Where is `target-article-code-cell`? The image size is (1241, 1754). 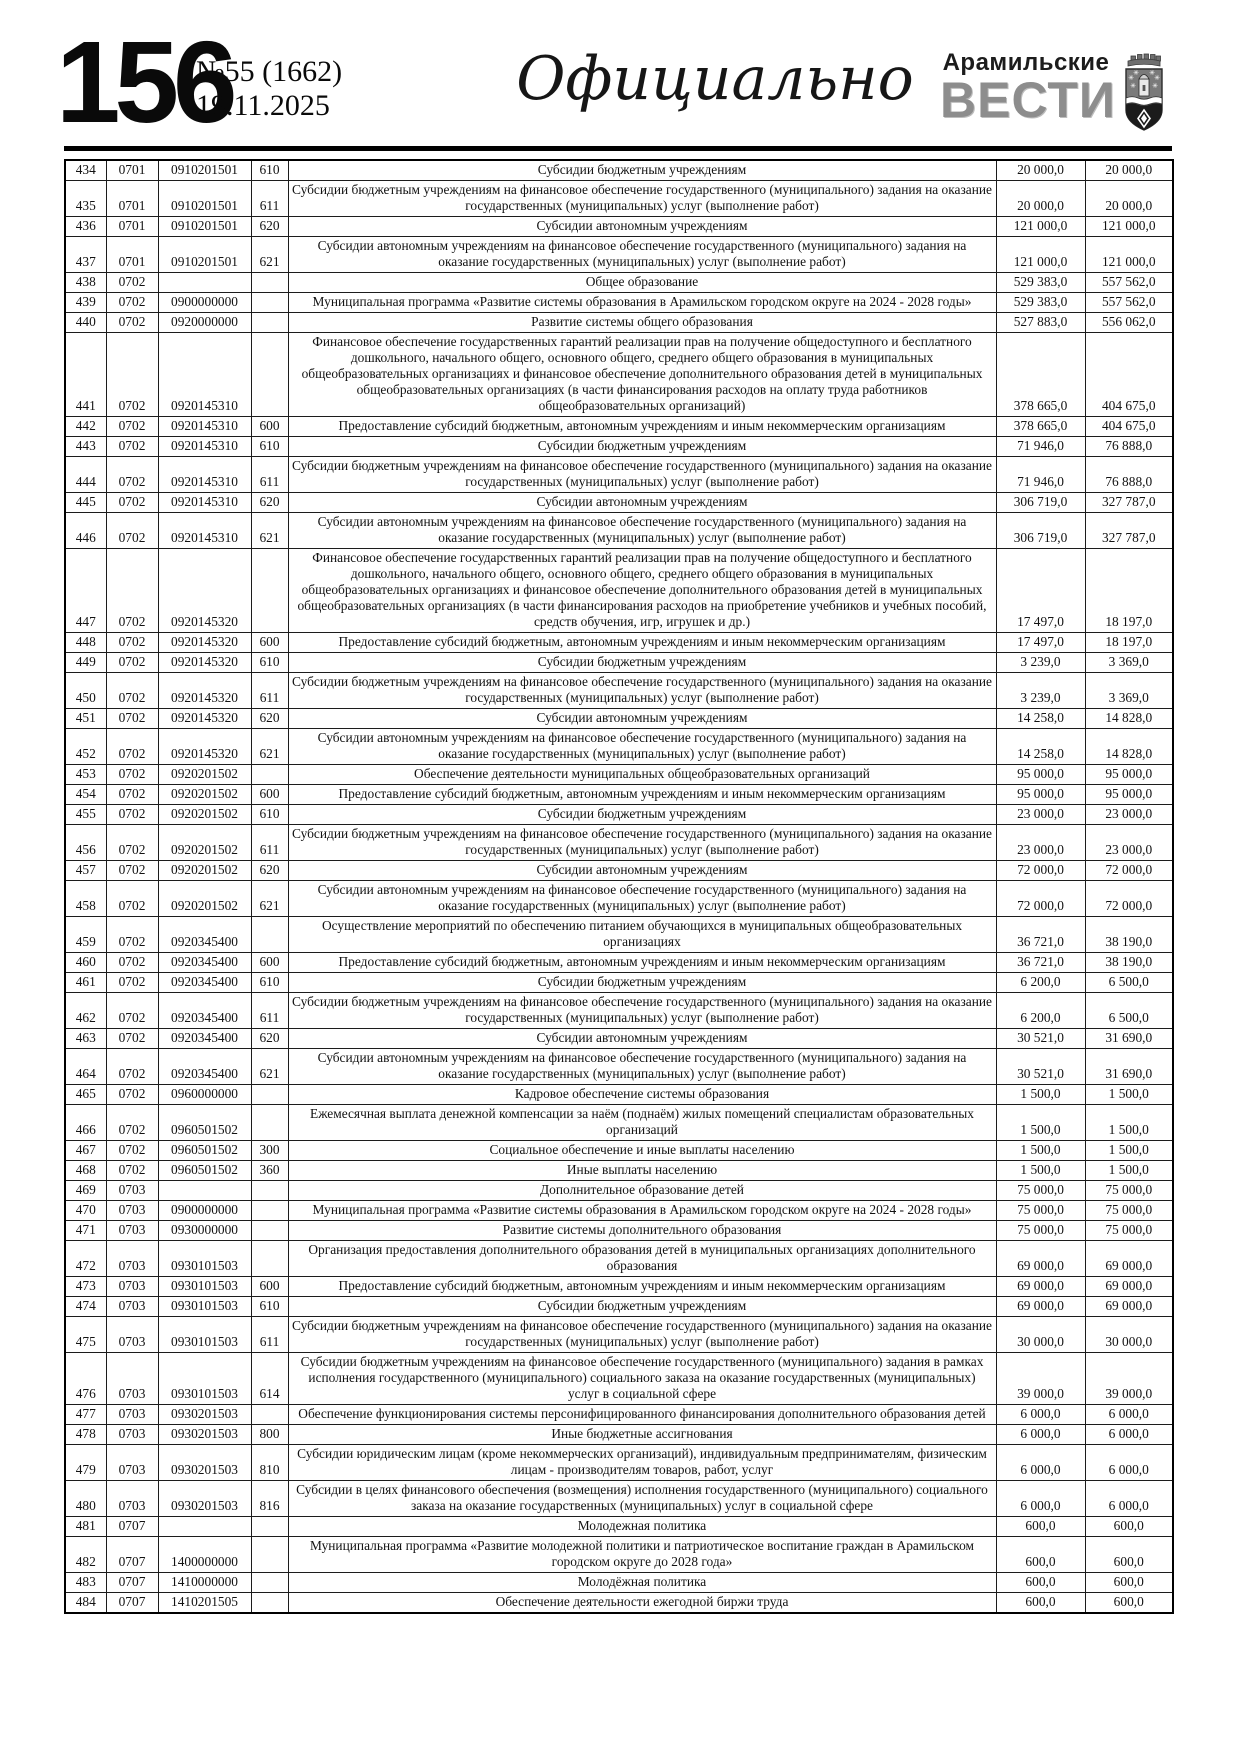 target-article-code-cell is located at coordinates (204, 1190).